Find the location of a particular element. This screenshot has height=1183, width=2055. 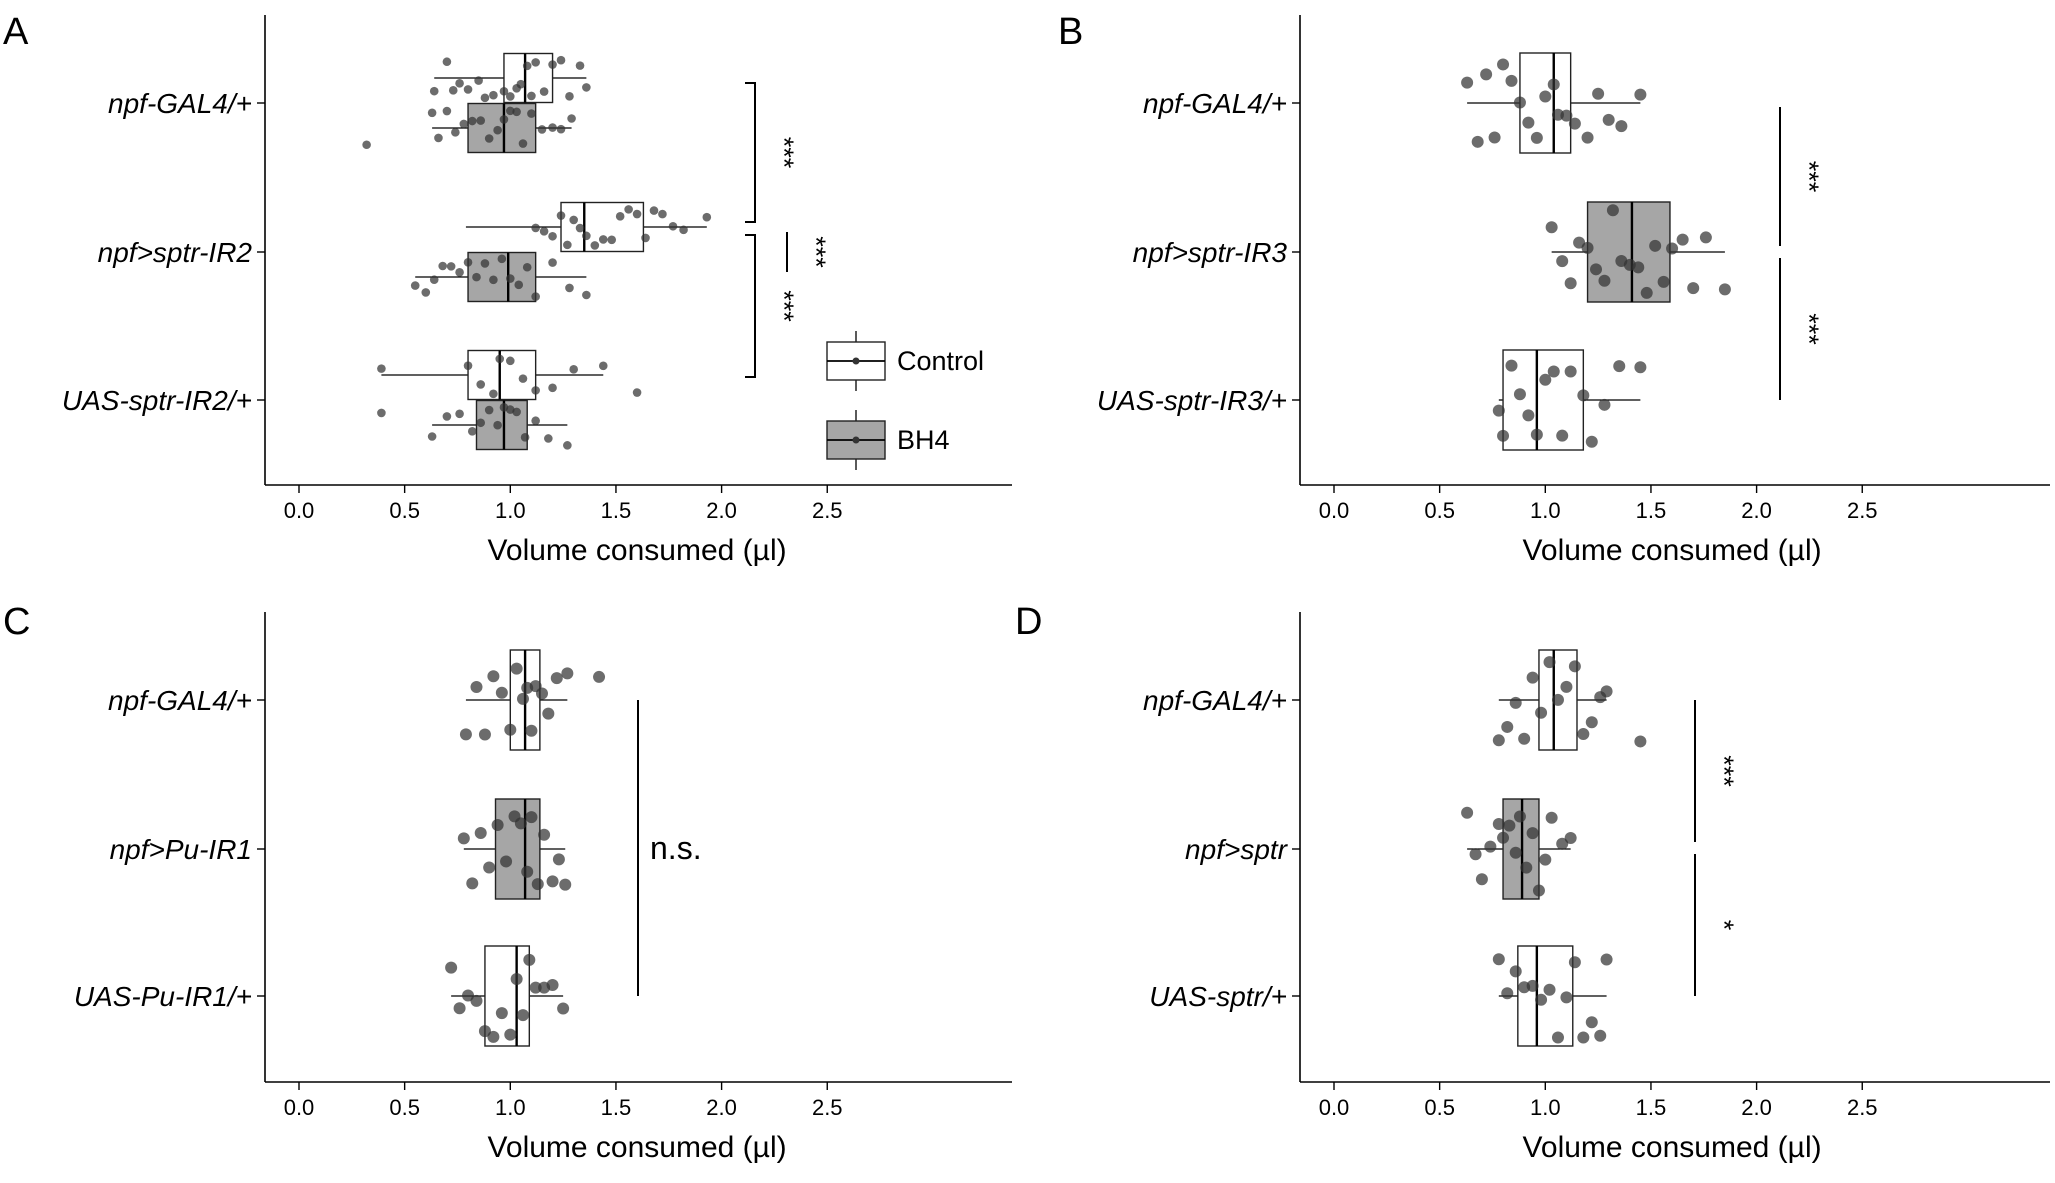

y-category-label: npf-GAL4/+ is located at coordinates (1215, 700).